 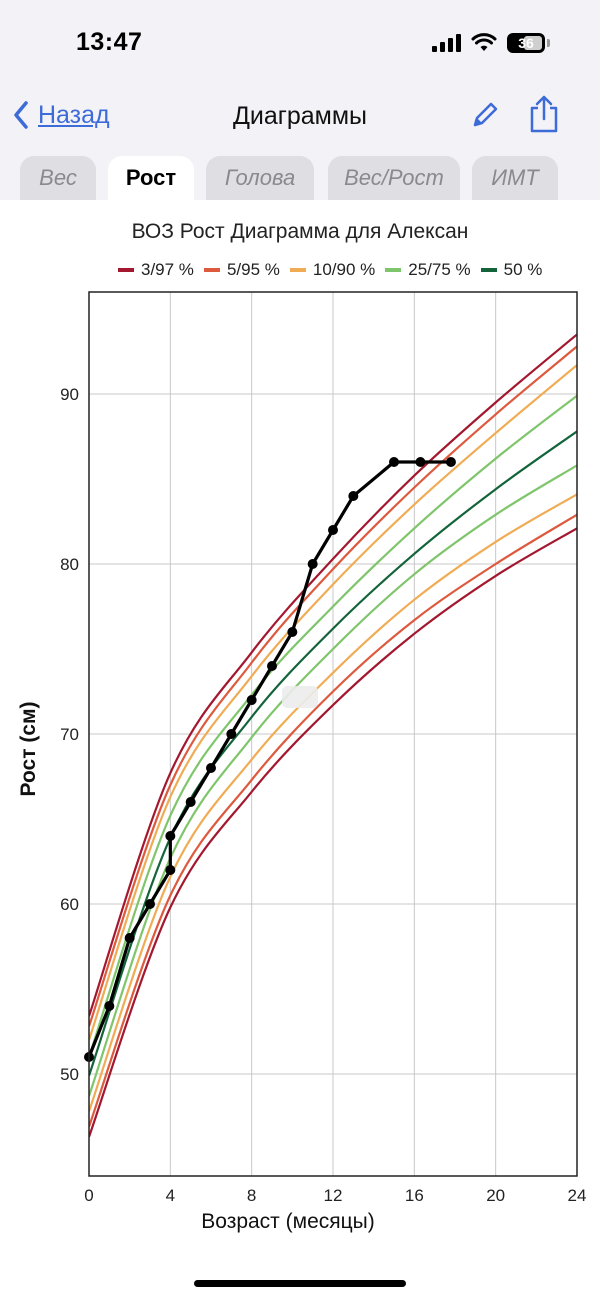 What do you see at coordinates (88, 1195) in the screenshot?
I see `x-tick-label: 0` at bounding box center [88, 1195].